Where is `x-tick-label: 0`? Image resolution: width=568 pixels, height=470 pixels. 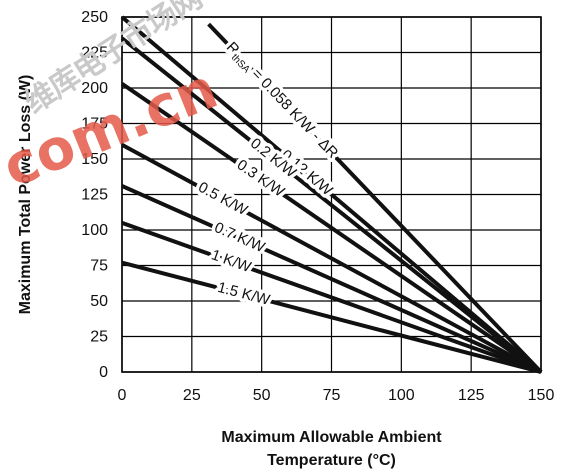
x-tick-label: 0 is located at coordinates (122, 395).